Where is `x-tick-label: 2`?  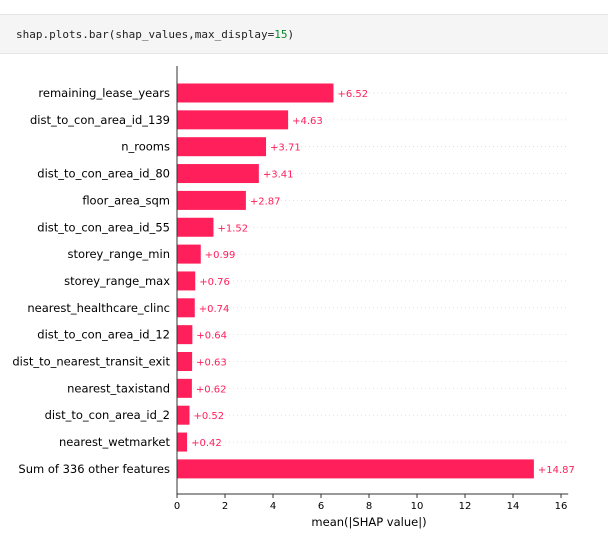
x-tick-label: 2 is located at coordinates (225, 506).